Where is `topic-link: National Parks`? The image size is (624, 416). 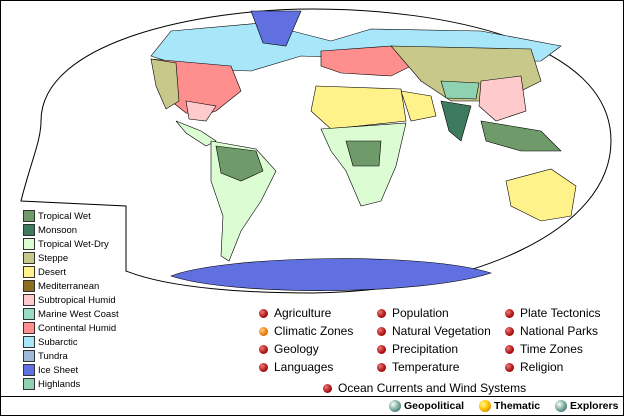
topic-link: National Parks is located at coordinates (551, 331).